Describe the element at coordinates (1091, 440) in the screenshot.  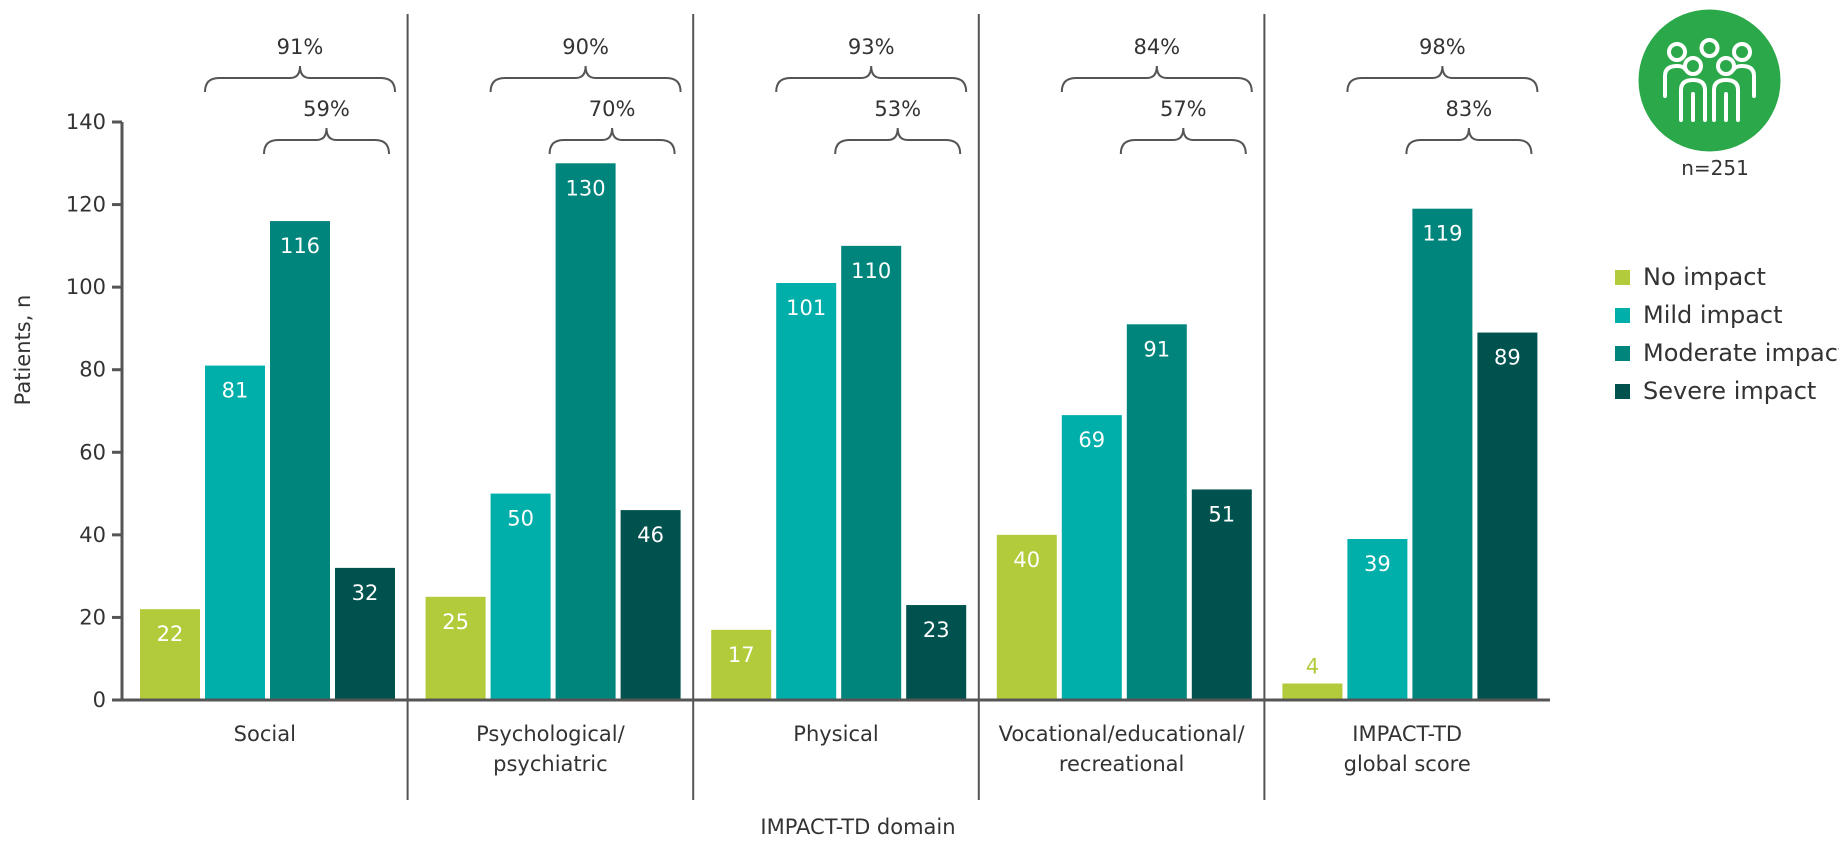
I see `bar-value-label: 69` at that location.